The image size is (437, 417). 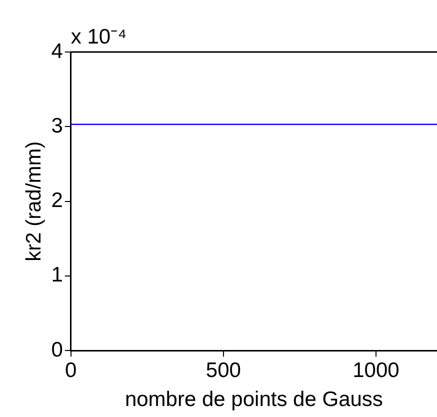 I want to click on x-tick-label: 500, so click(x=223, y=370).